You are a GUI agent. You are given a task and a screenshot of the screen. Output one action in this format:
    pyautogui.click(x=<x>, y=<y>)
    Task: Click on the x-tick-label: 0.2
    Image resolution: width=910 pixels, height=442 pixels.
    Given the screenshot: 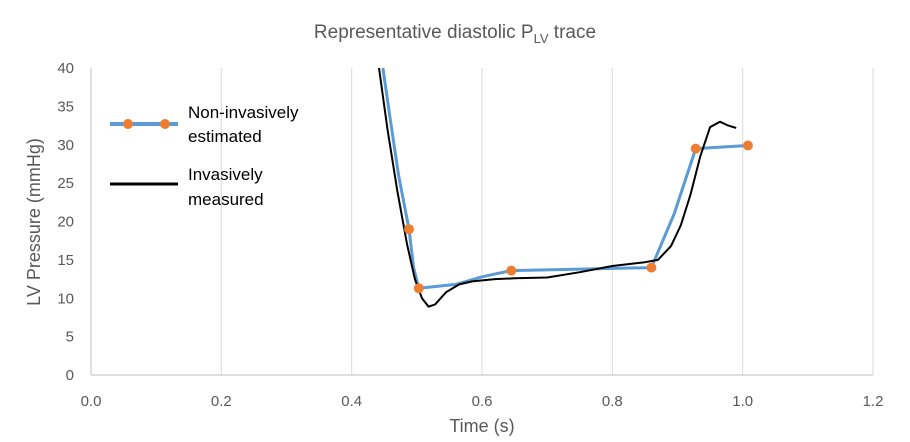 What is the action you would take?
    pyautogui.click(x=221, y=401)
    